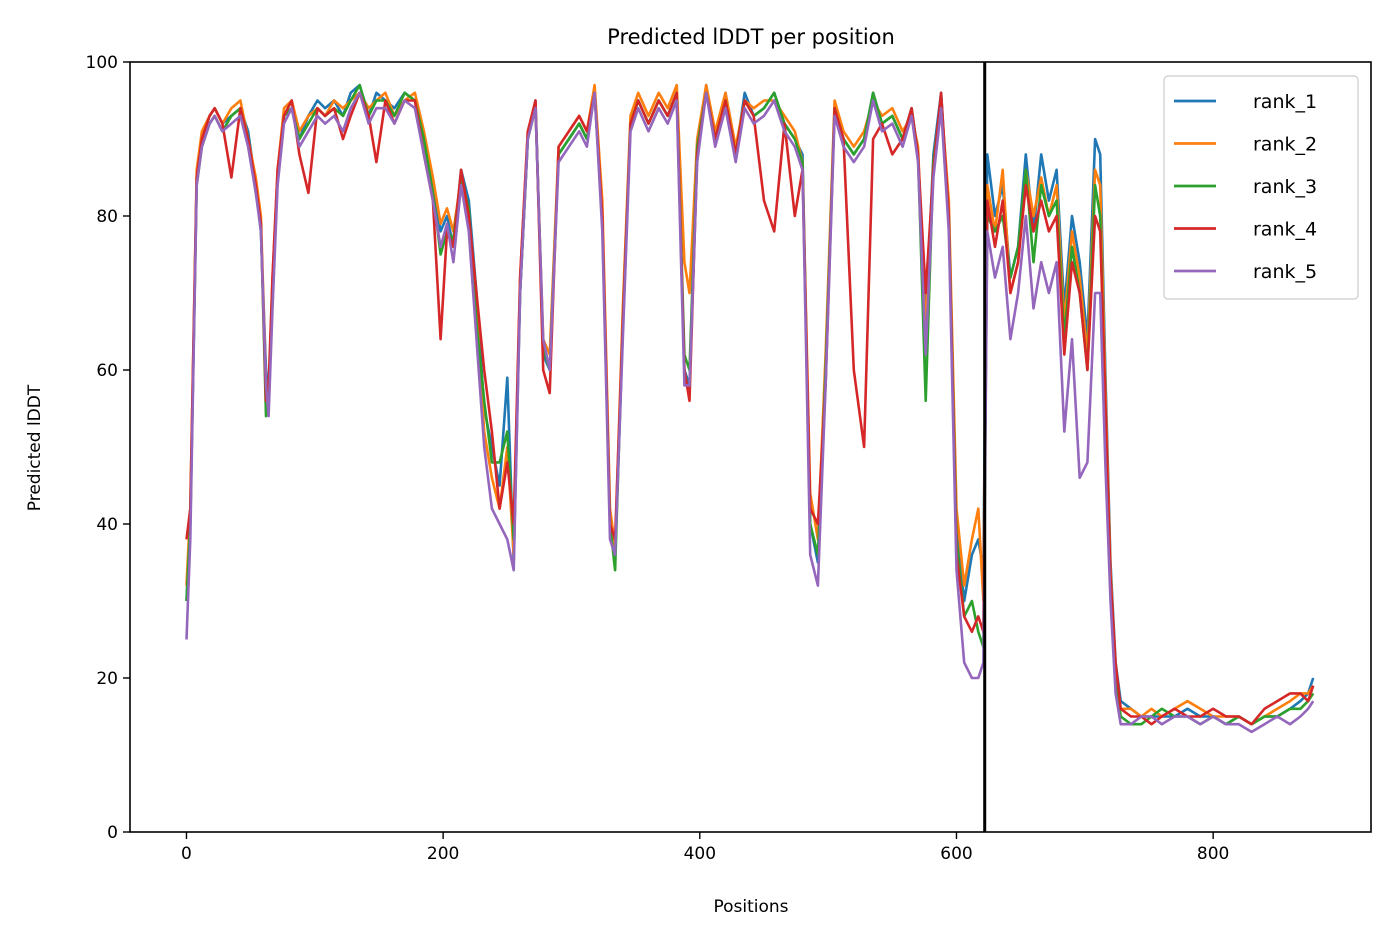  What do you see at coordinates (1213, 854) in the screenshot?
I see `x-tick-label: 800` at bounding box center [1213, 854].